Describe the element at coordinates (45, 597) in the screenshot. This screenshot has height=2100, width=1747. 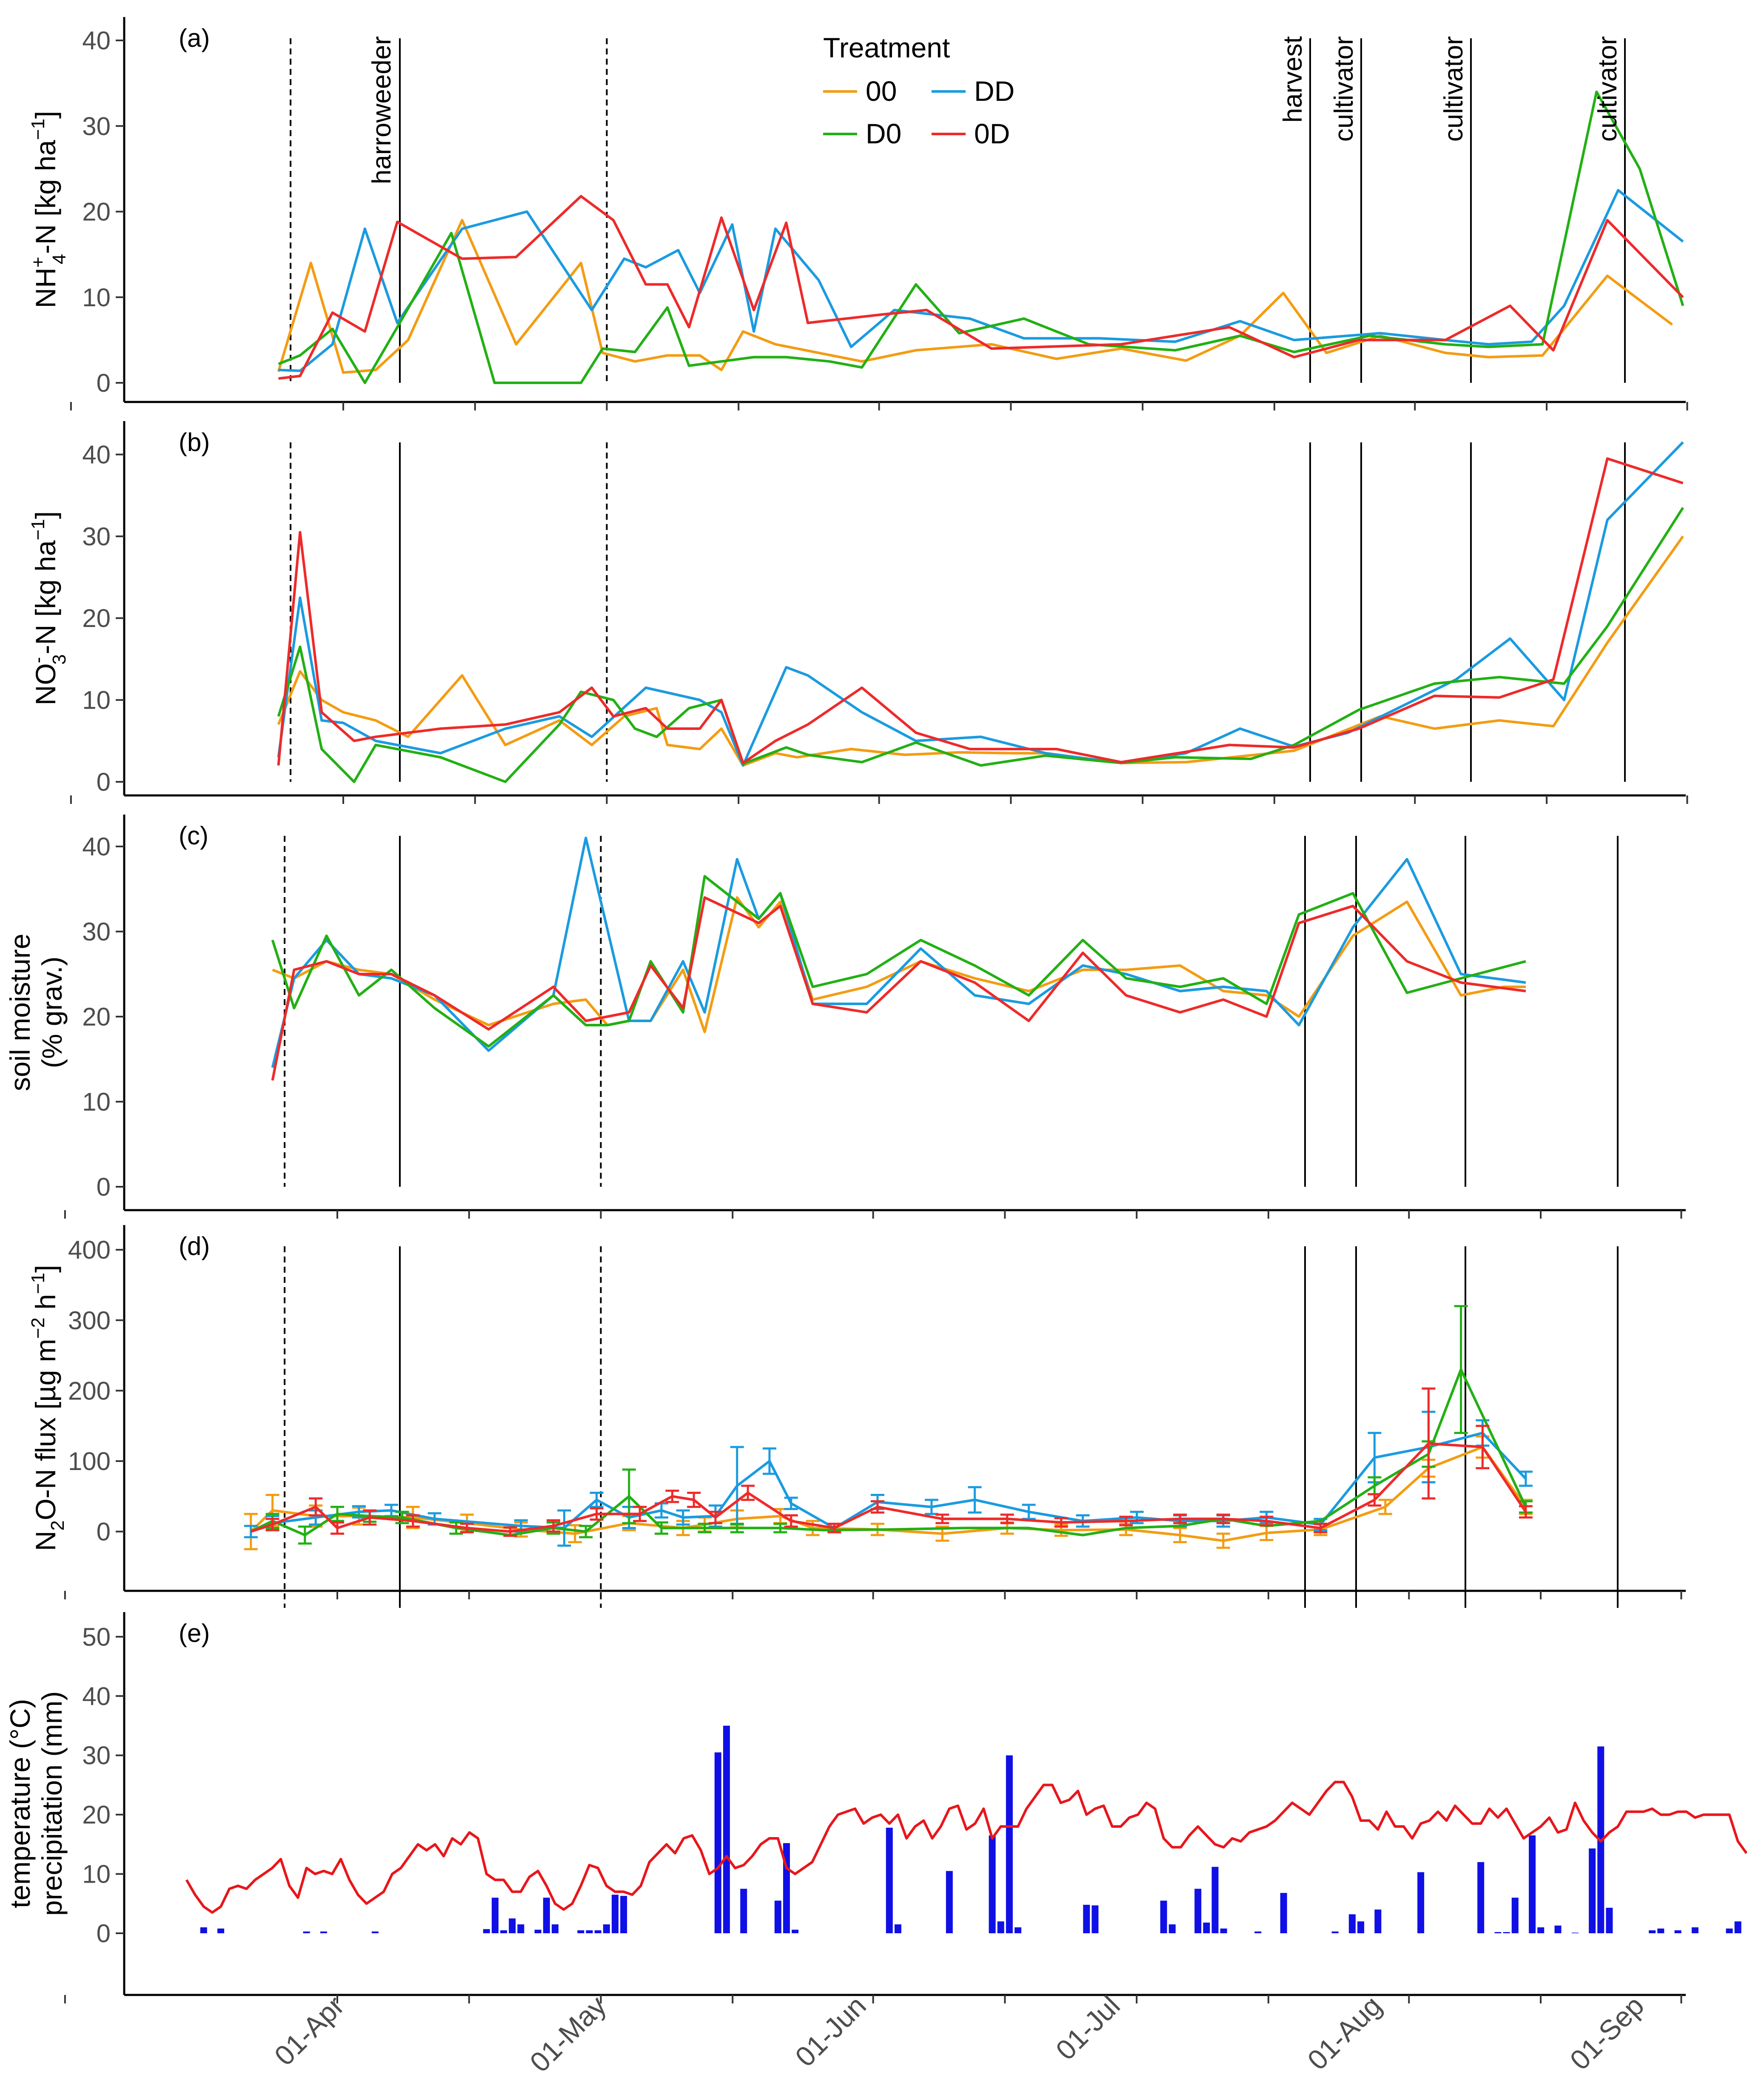
I see `ylab-tail: -N [kg ha` at that location.